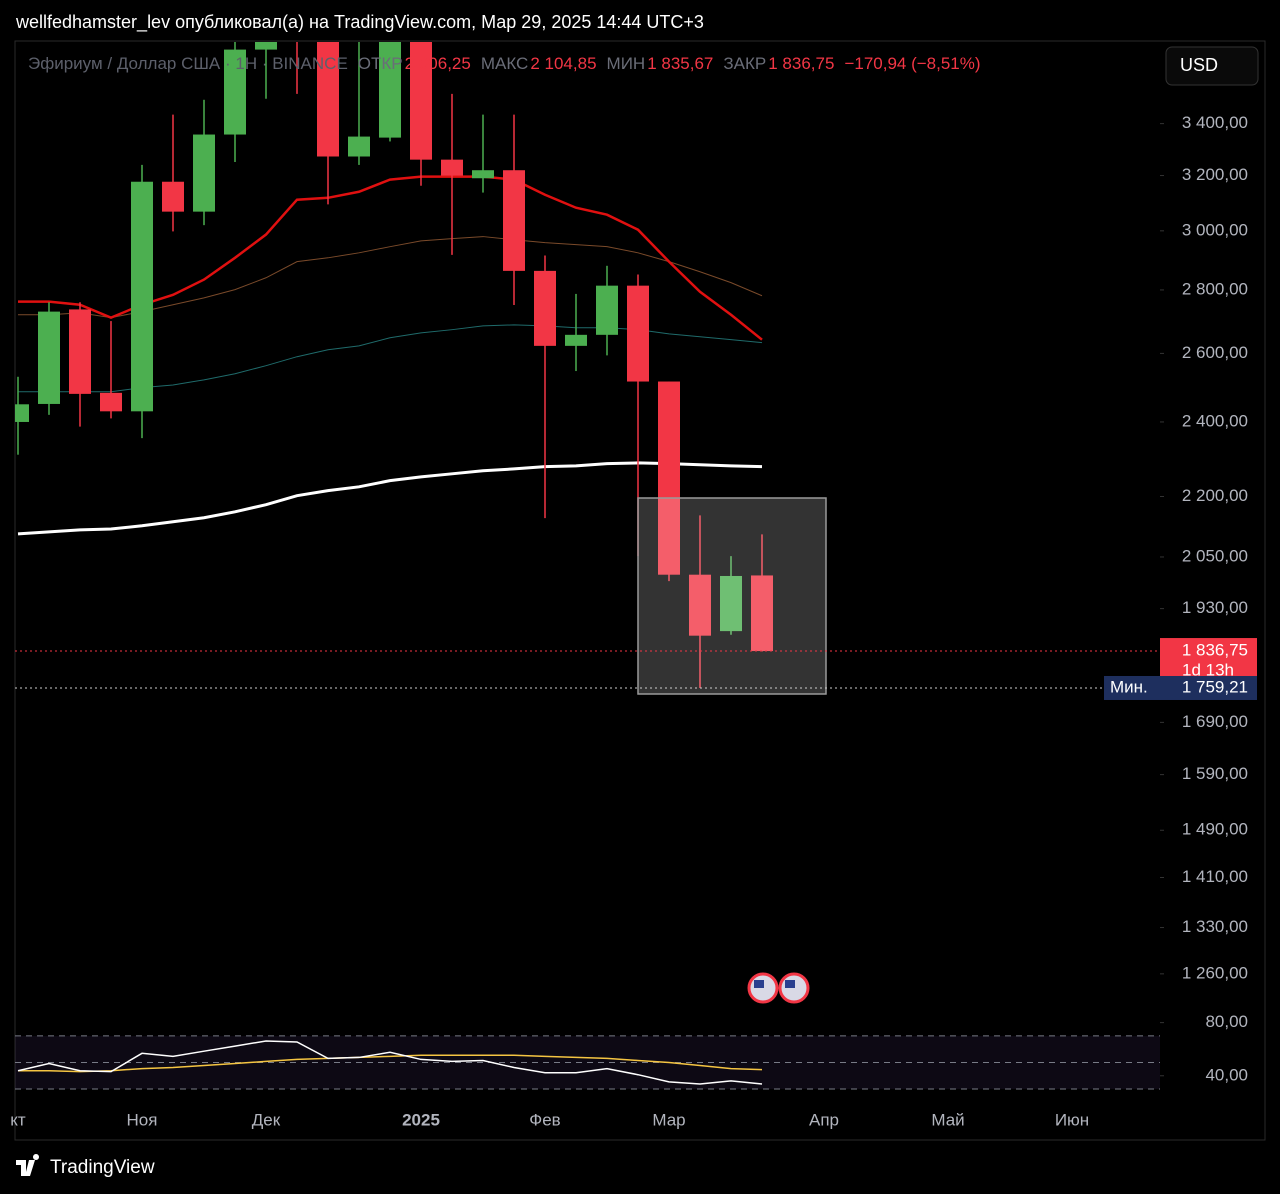 The height and width of the screenshot is (1194, 1280). What do you see at coordinates (1215, 420) in the screenshot?
I see `y-tick-label: 2 400,00` at bounding box center [1215, 420].